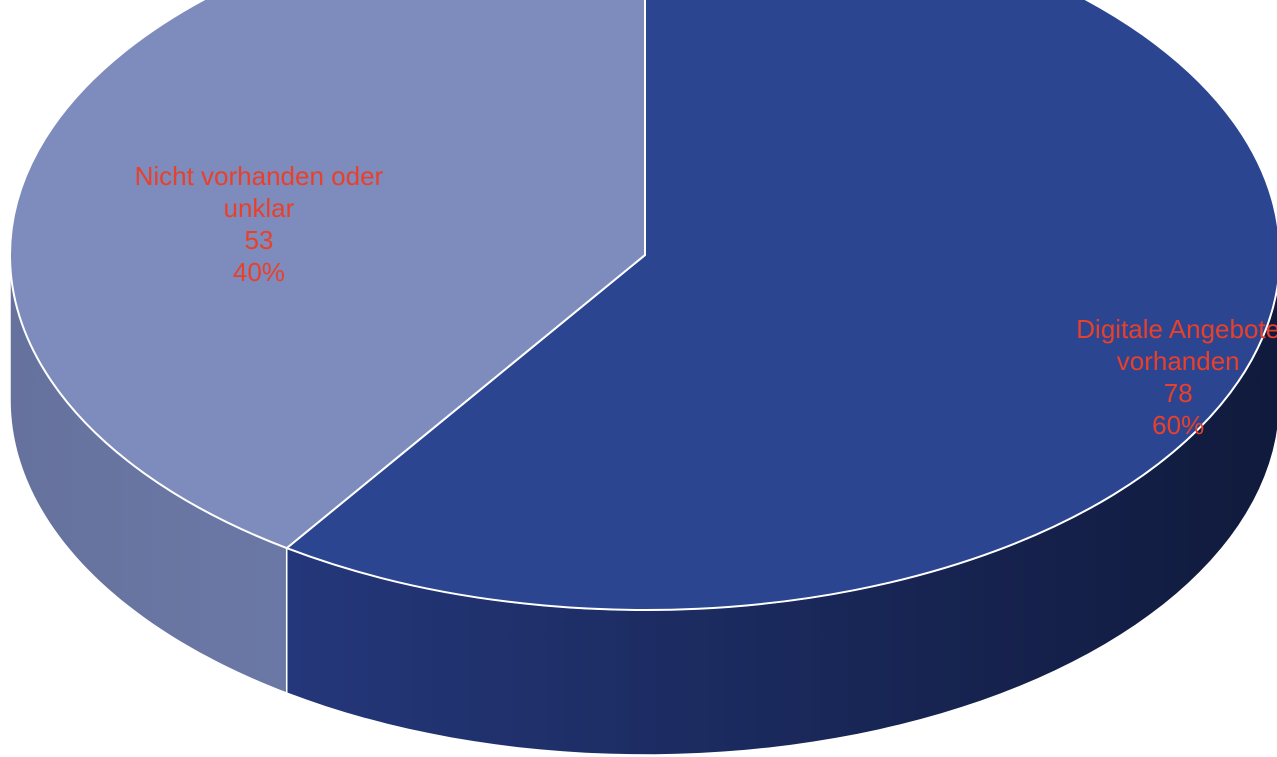 This screenshot has width=1277, height=757. Describe the element at coordinates (1178, 393) in the screenshot. I see `slice-label-0-value: 78` at that location.